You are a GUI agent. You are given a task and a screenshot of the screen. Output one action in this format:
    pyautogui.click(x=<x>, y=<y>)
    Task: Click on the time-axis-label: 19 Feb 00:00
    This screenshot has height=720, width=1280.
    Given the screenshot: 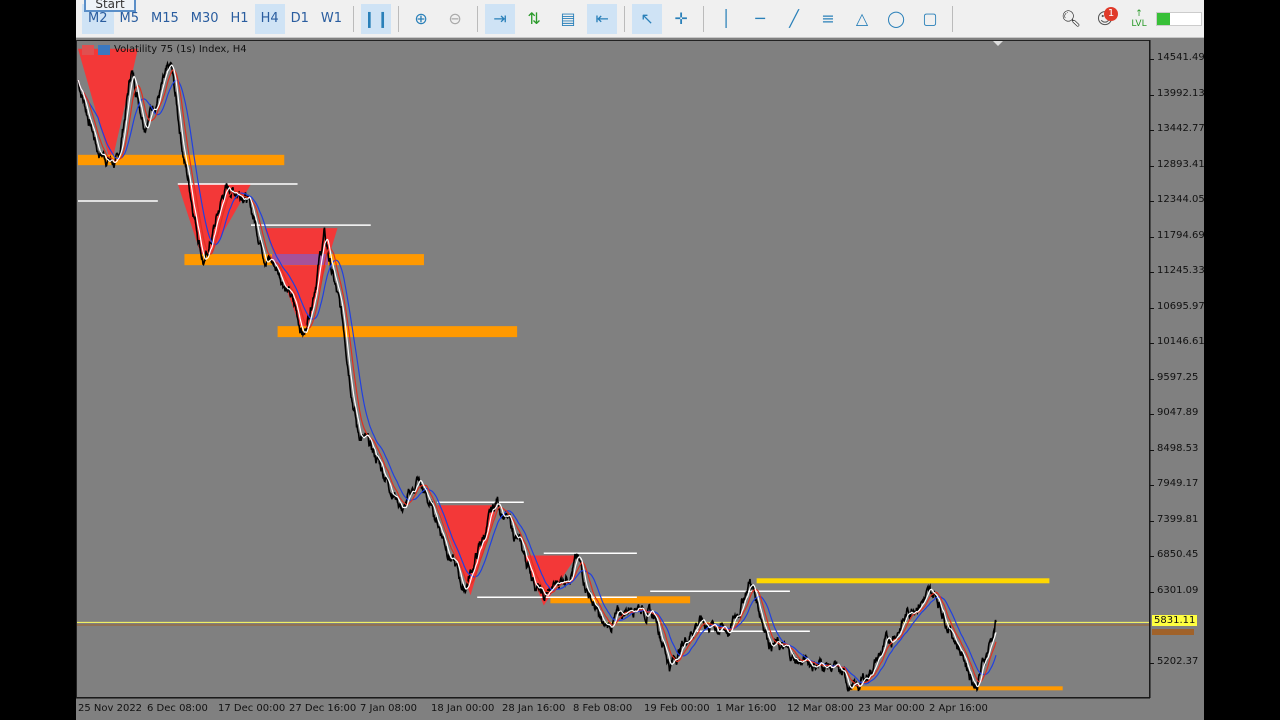 What is the action you would take?
    pyautogui.click(x=677, y=708)
    